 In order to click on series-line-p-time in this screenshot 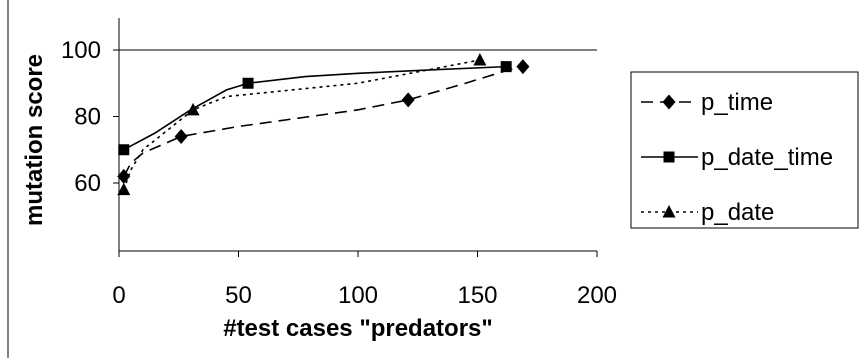, I will do `click(323, 121)`.